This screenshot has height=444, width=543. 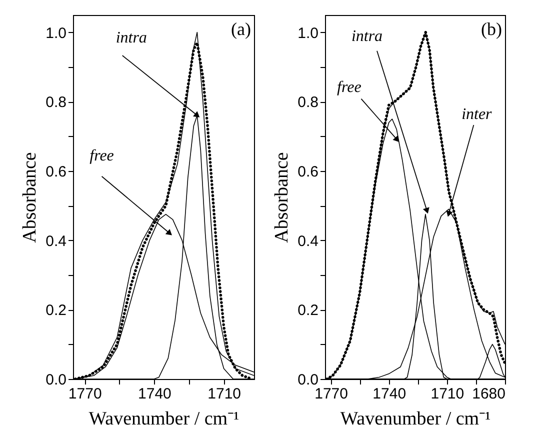 I want to click on x-tick-label: 1680, so click(x=489, y=394).